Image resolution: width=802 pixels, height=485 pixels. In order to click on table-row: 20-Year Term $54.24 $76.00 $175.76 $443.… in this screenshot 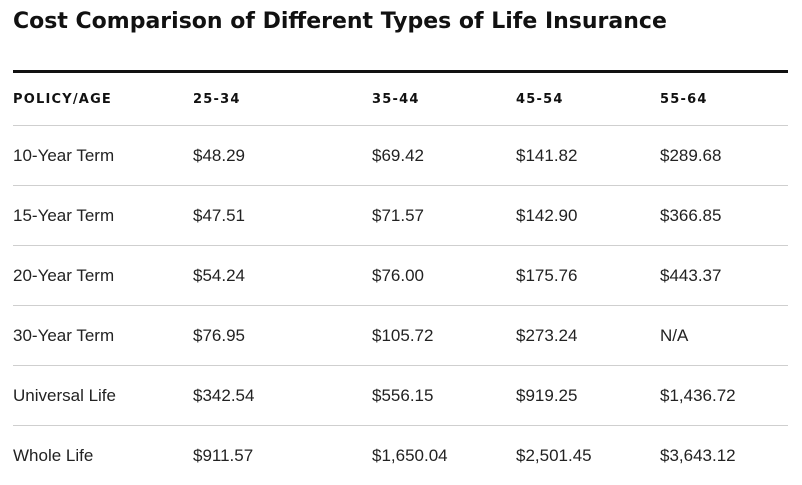, I will do `click(400, 276)`.